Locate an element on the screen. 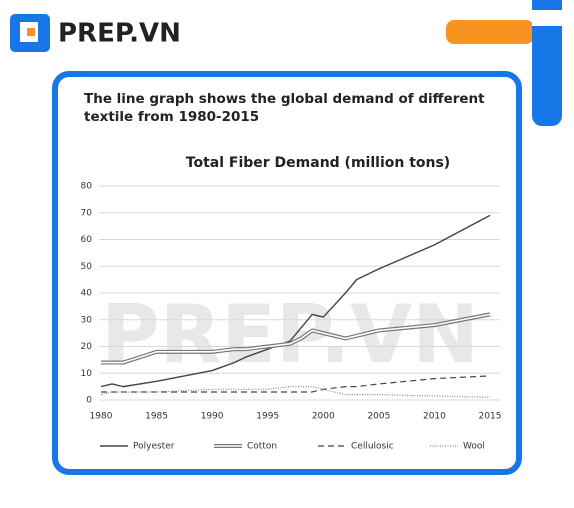 This screenshot has width=574, height=508. y-tick-label: 10 is located at coordinates (87, 374).